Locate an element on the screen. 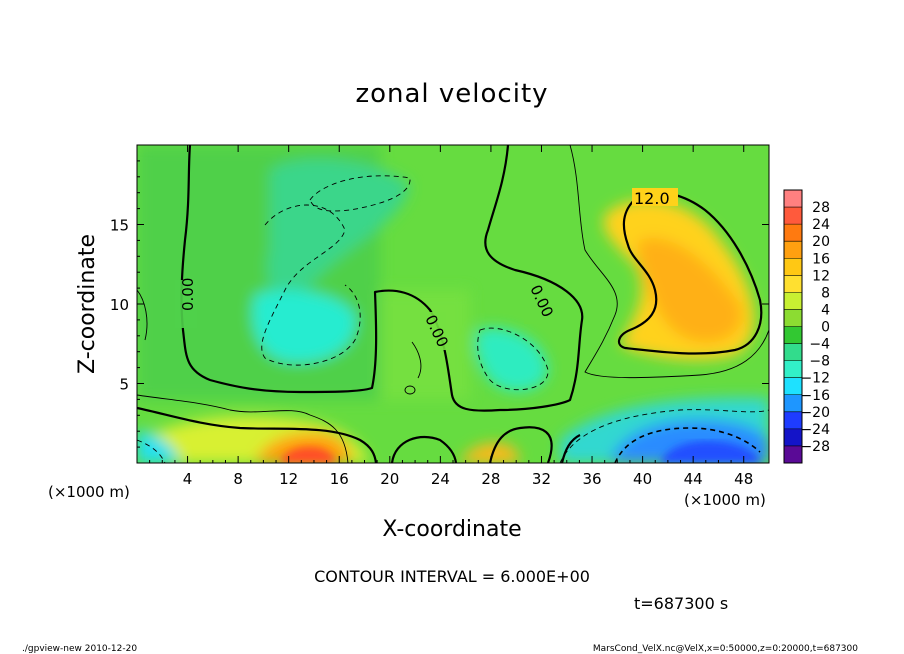  contour-zero-lower is located at coordinates (297, 434).